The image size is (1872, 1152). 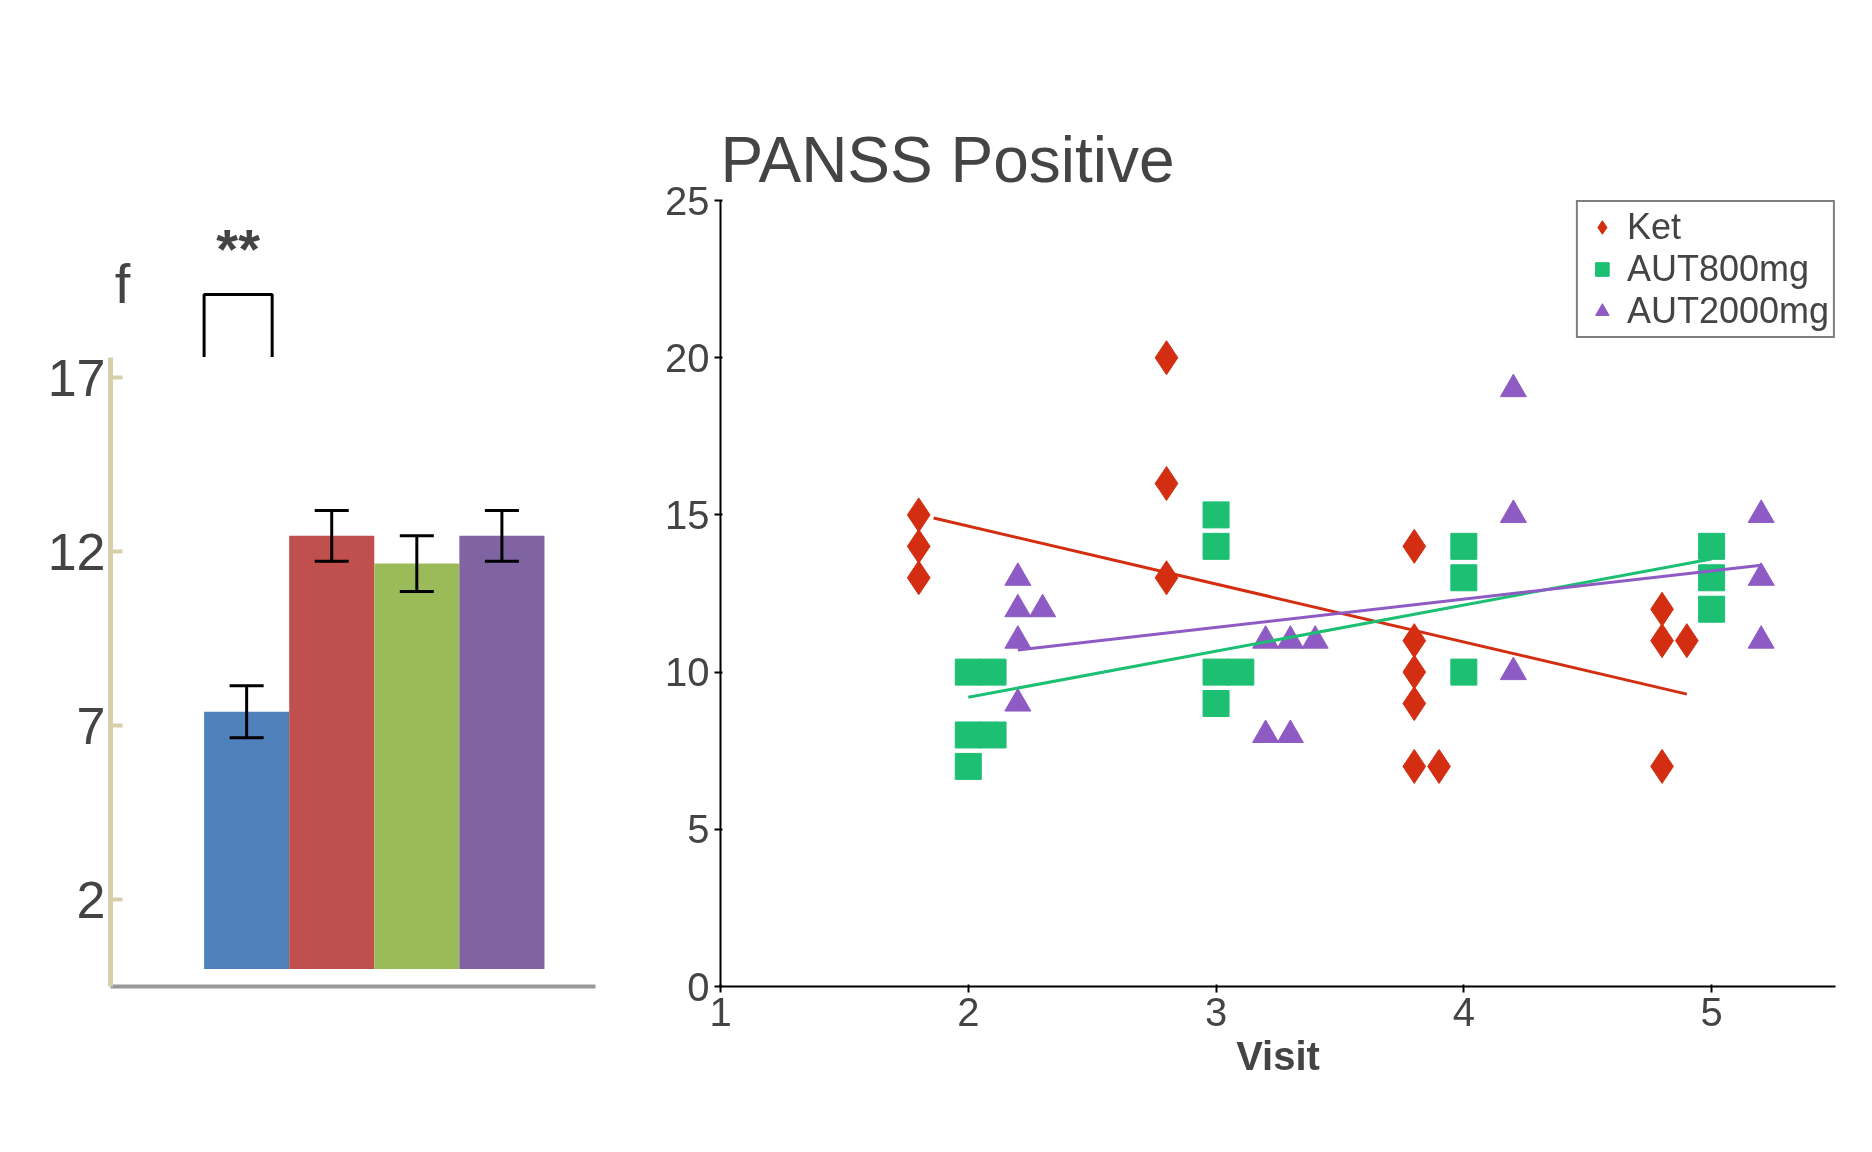 I want to click on y-tick-label: 10, so click(x=687, y=672).